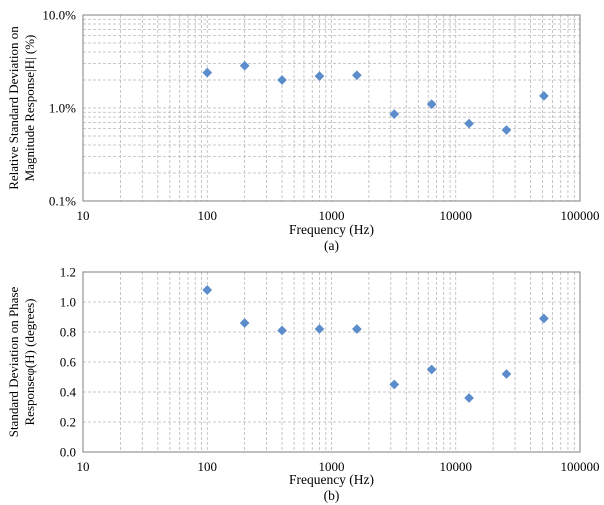  Describe the element at coordinates (68, 332) in the screenshot. I see `y-tick-label: 0.8` at that location.